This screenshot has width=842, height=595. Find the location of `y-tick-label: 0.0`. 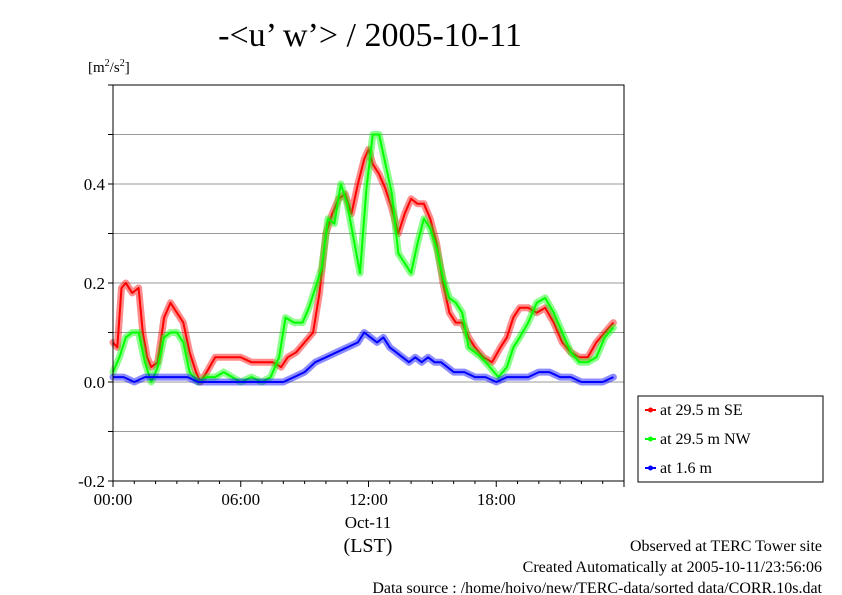

y-tick-label: 0.0 is located at coordinates (94, 382).